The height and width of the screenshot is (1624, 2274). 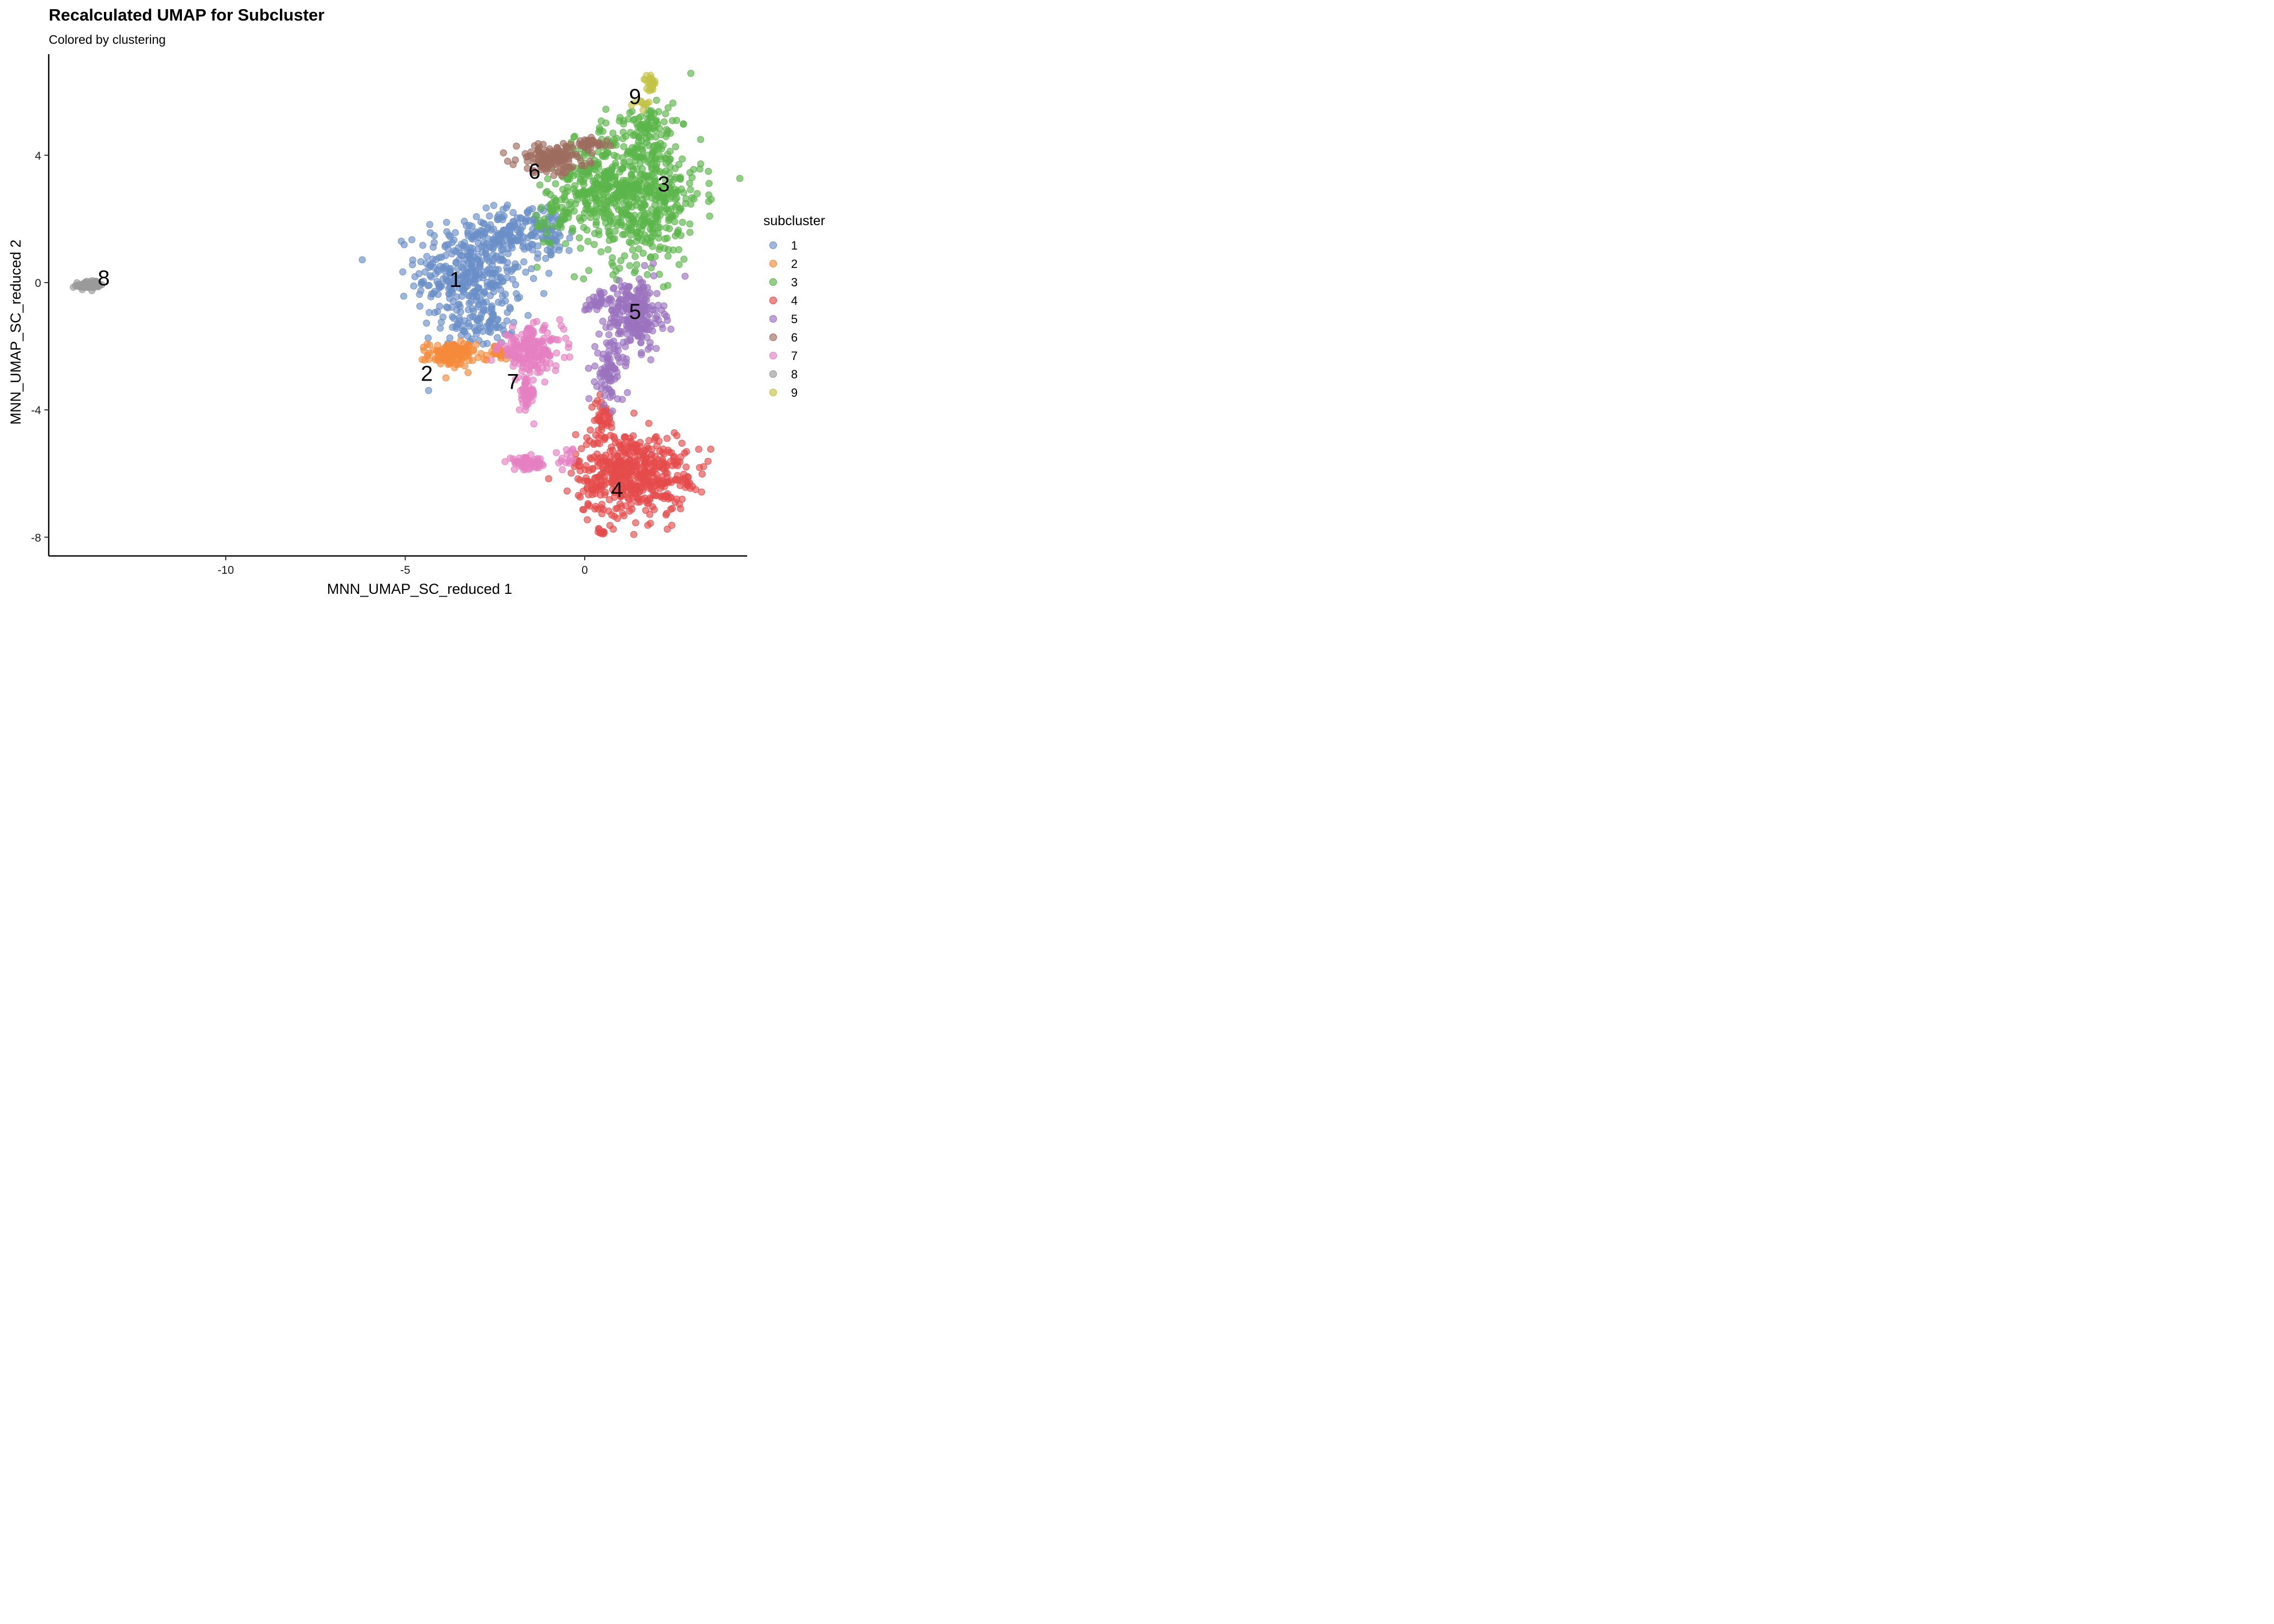 What do you see at coordinates (36, 538) in the screenshot?
I see `y-tick-label: -8` at bounding box center [36, 538].